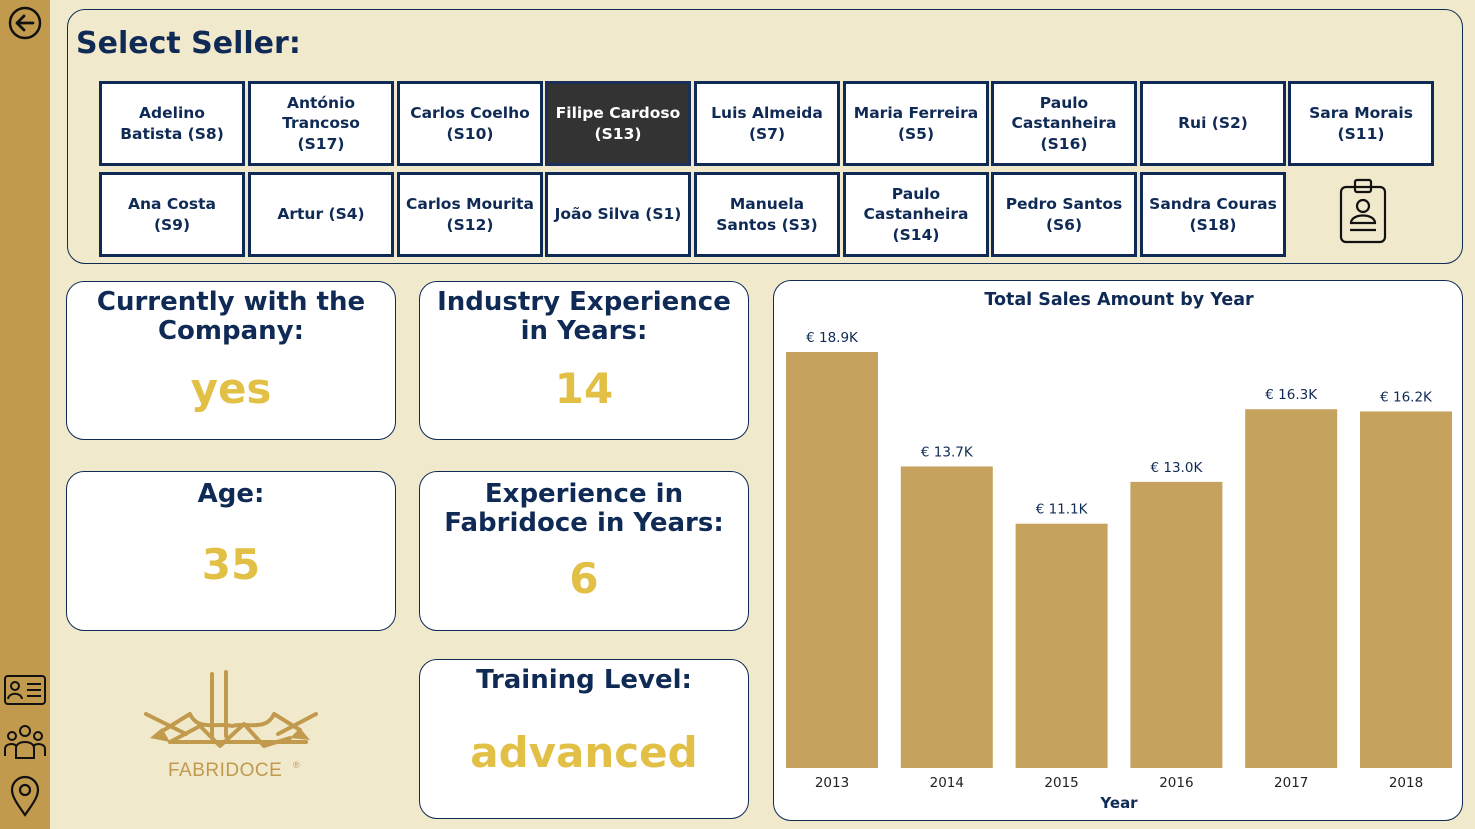 The height and width of the screenshot is (829, 1475). I want to click on seller-button-s16: Paulo Castanheira (S16), so click(1064, 123).